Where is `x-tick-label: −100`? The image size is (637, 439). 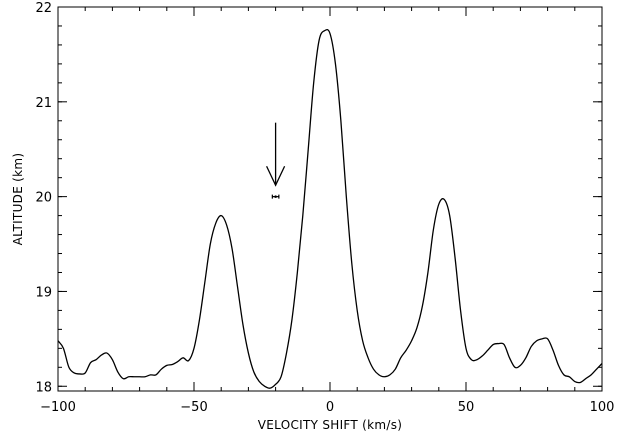 x-tick-label: −100 is located at coordinates (58, 407).